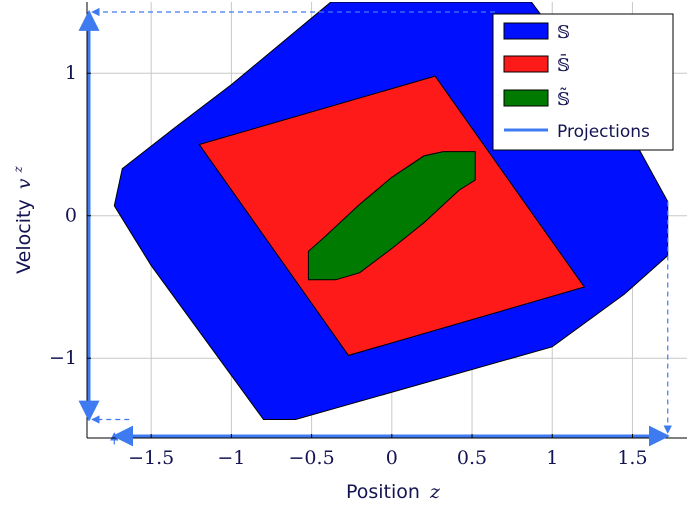 The width and height of the screenshot is (688, 506). I want to click on legend-swatch-s, so click(526, 31).